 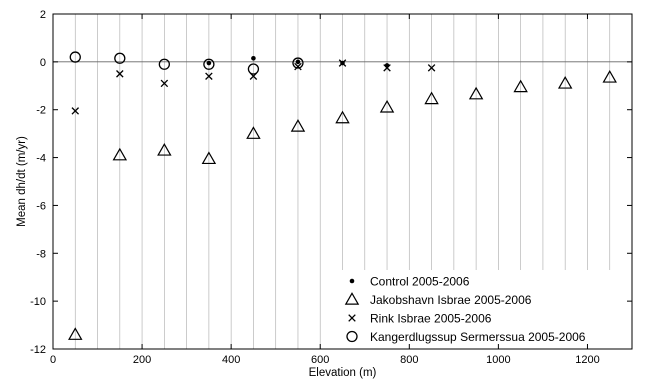 I want to click on legend-marker-cross, so click(x=352, y=318).